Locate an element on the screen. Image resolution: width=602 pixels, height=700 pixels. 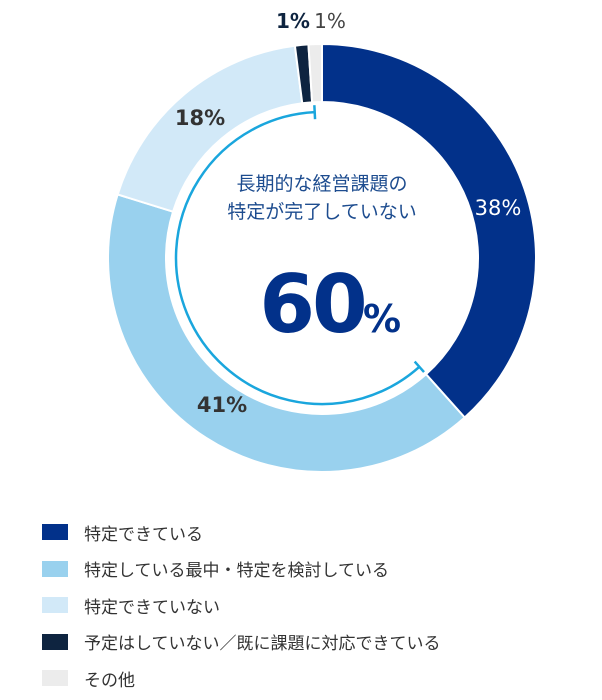
legend-item: 予定はしていない／既に課題に対応できている is located at coordinates (241, 642).